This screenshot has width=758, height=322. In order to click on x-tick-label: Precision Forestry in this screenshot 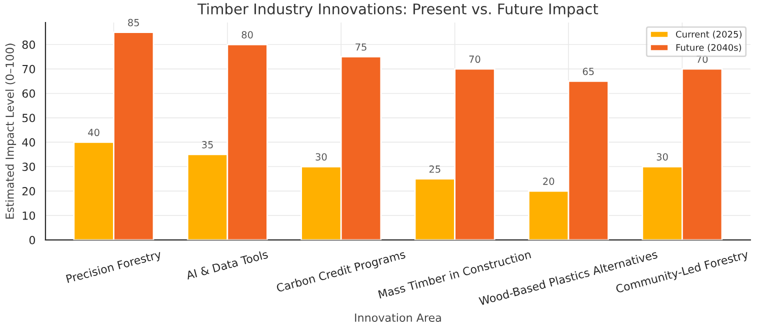, I will do `click(114, 268)`.